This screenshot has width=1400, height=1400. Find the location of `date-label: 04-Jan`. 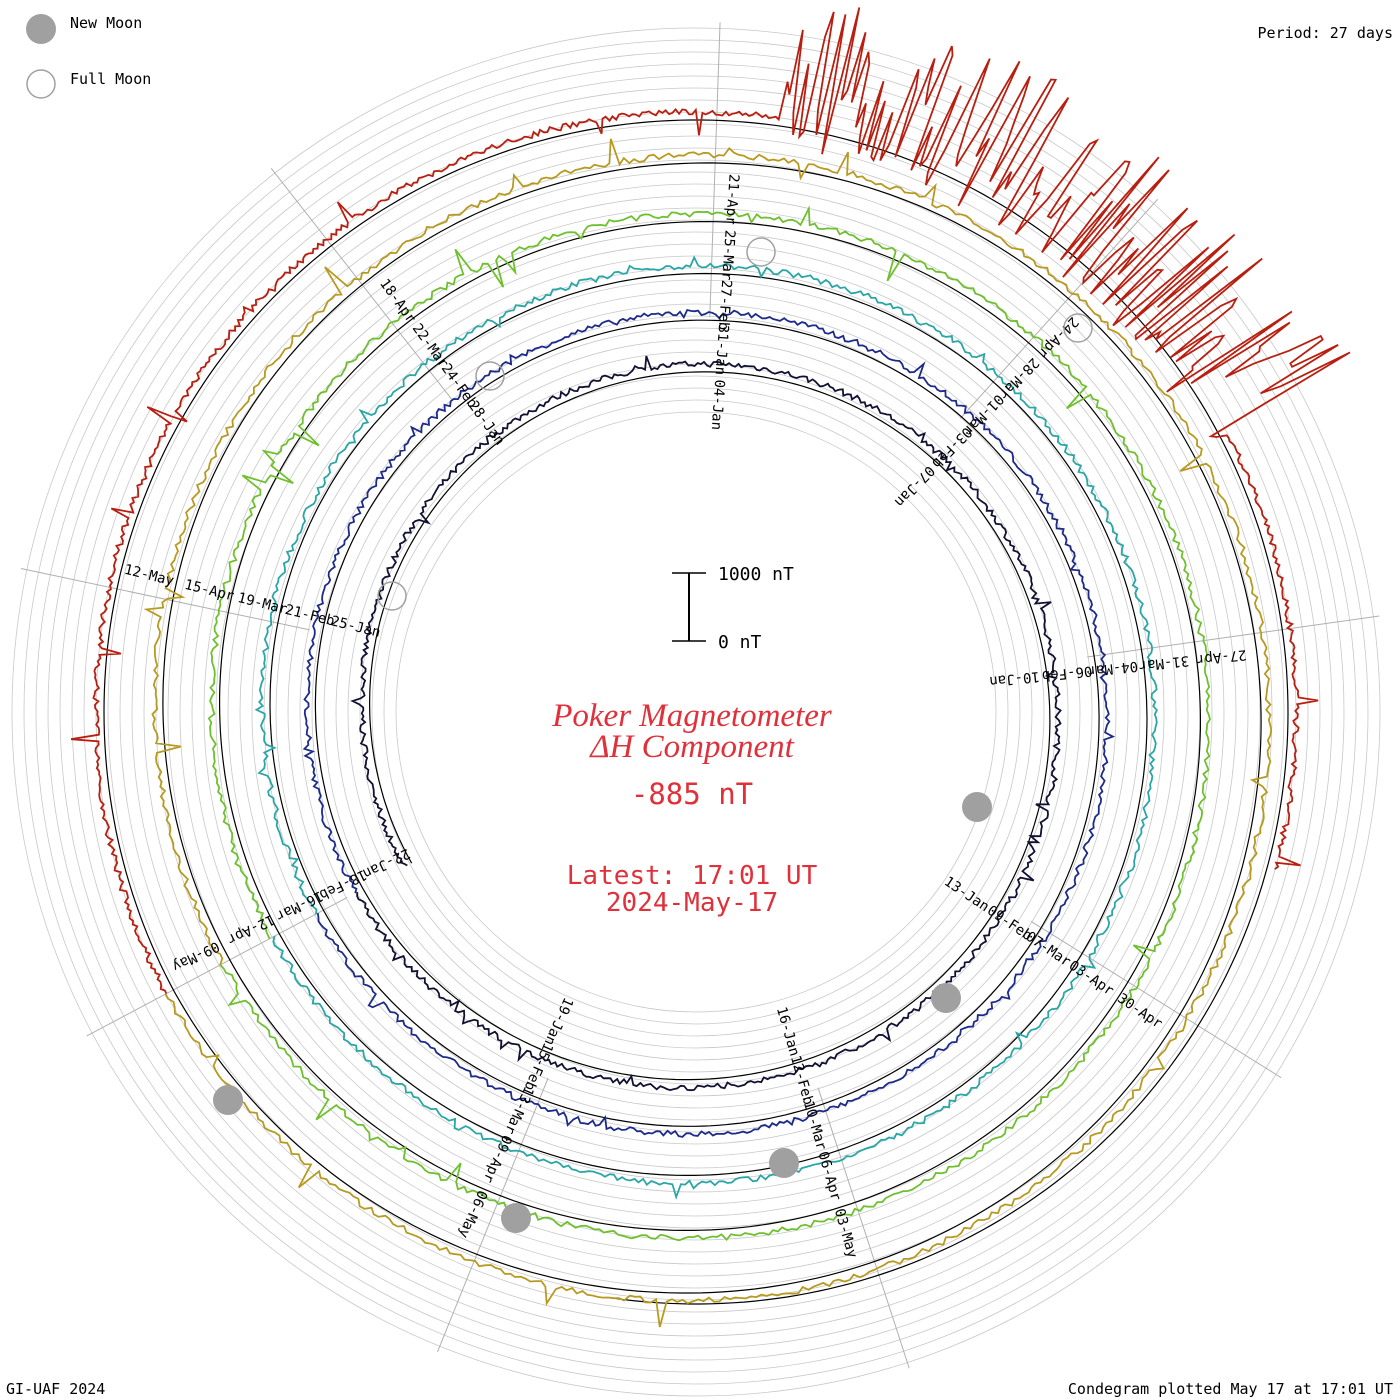

date-label: 04-Jan is located at coordinates (717, 405).